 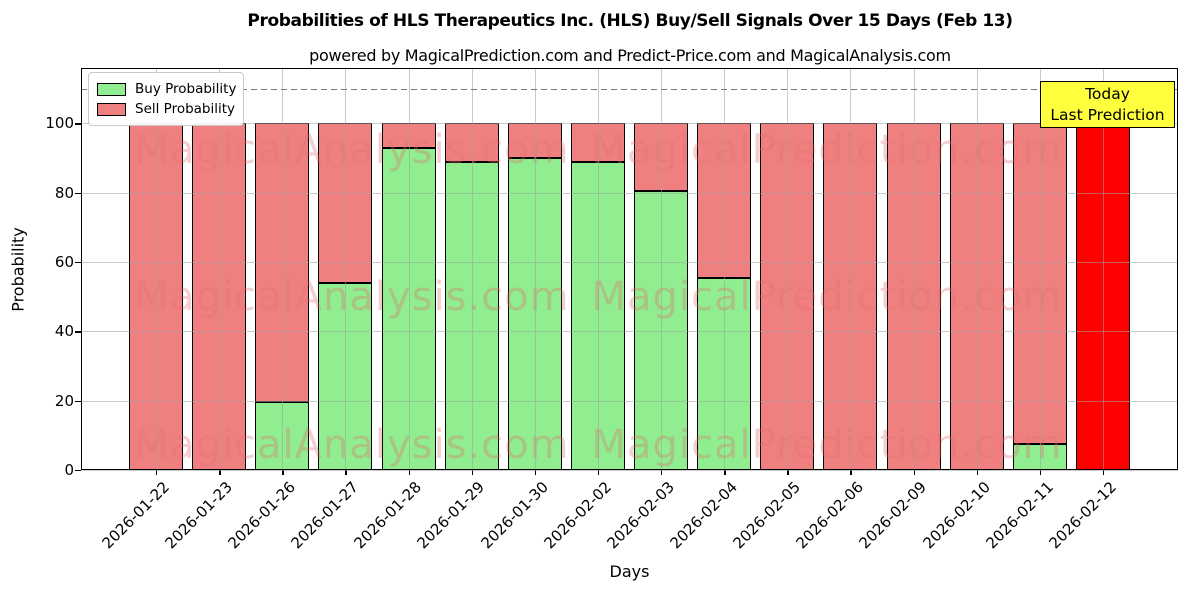 I want to click on sell-color-swatch, so click(x=111, y=109).